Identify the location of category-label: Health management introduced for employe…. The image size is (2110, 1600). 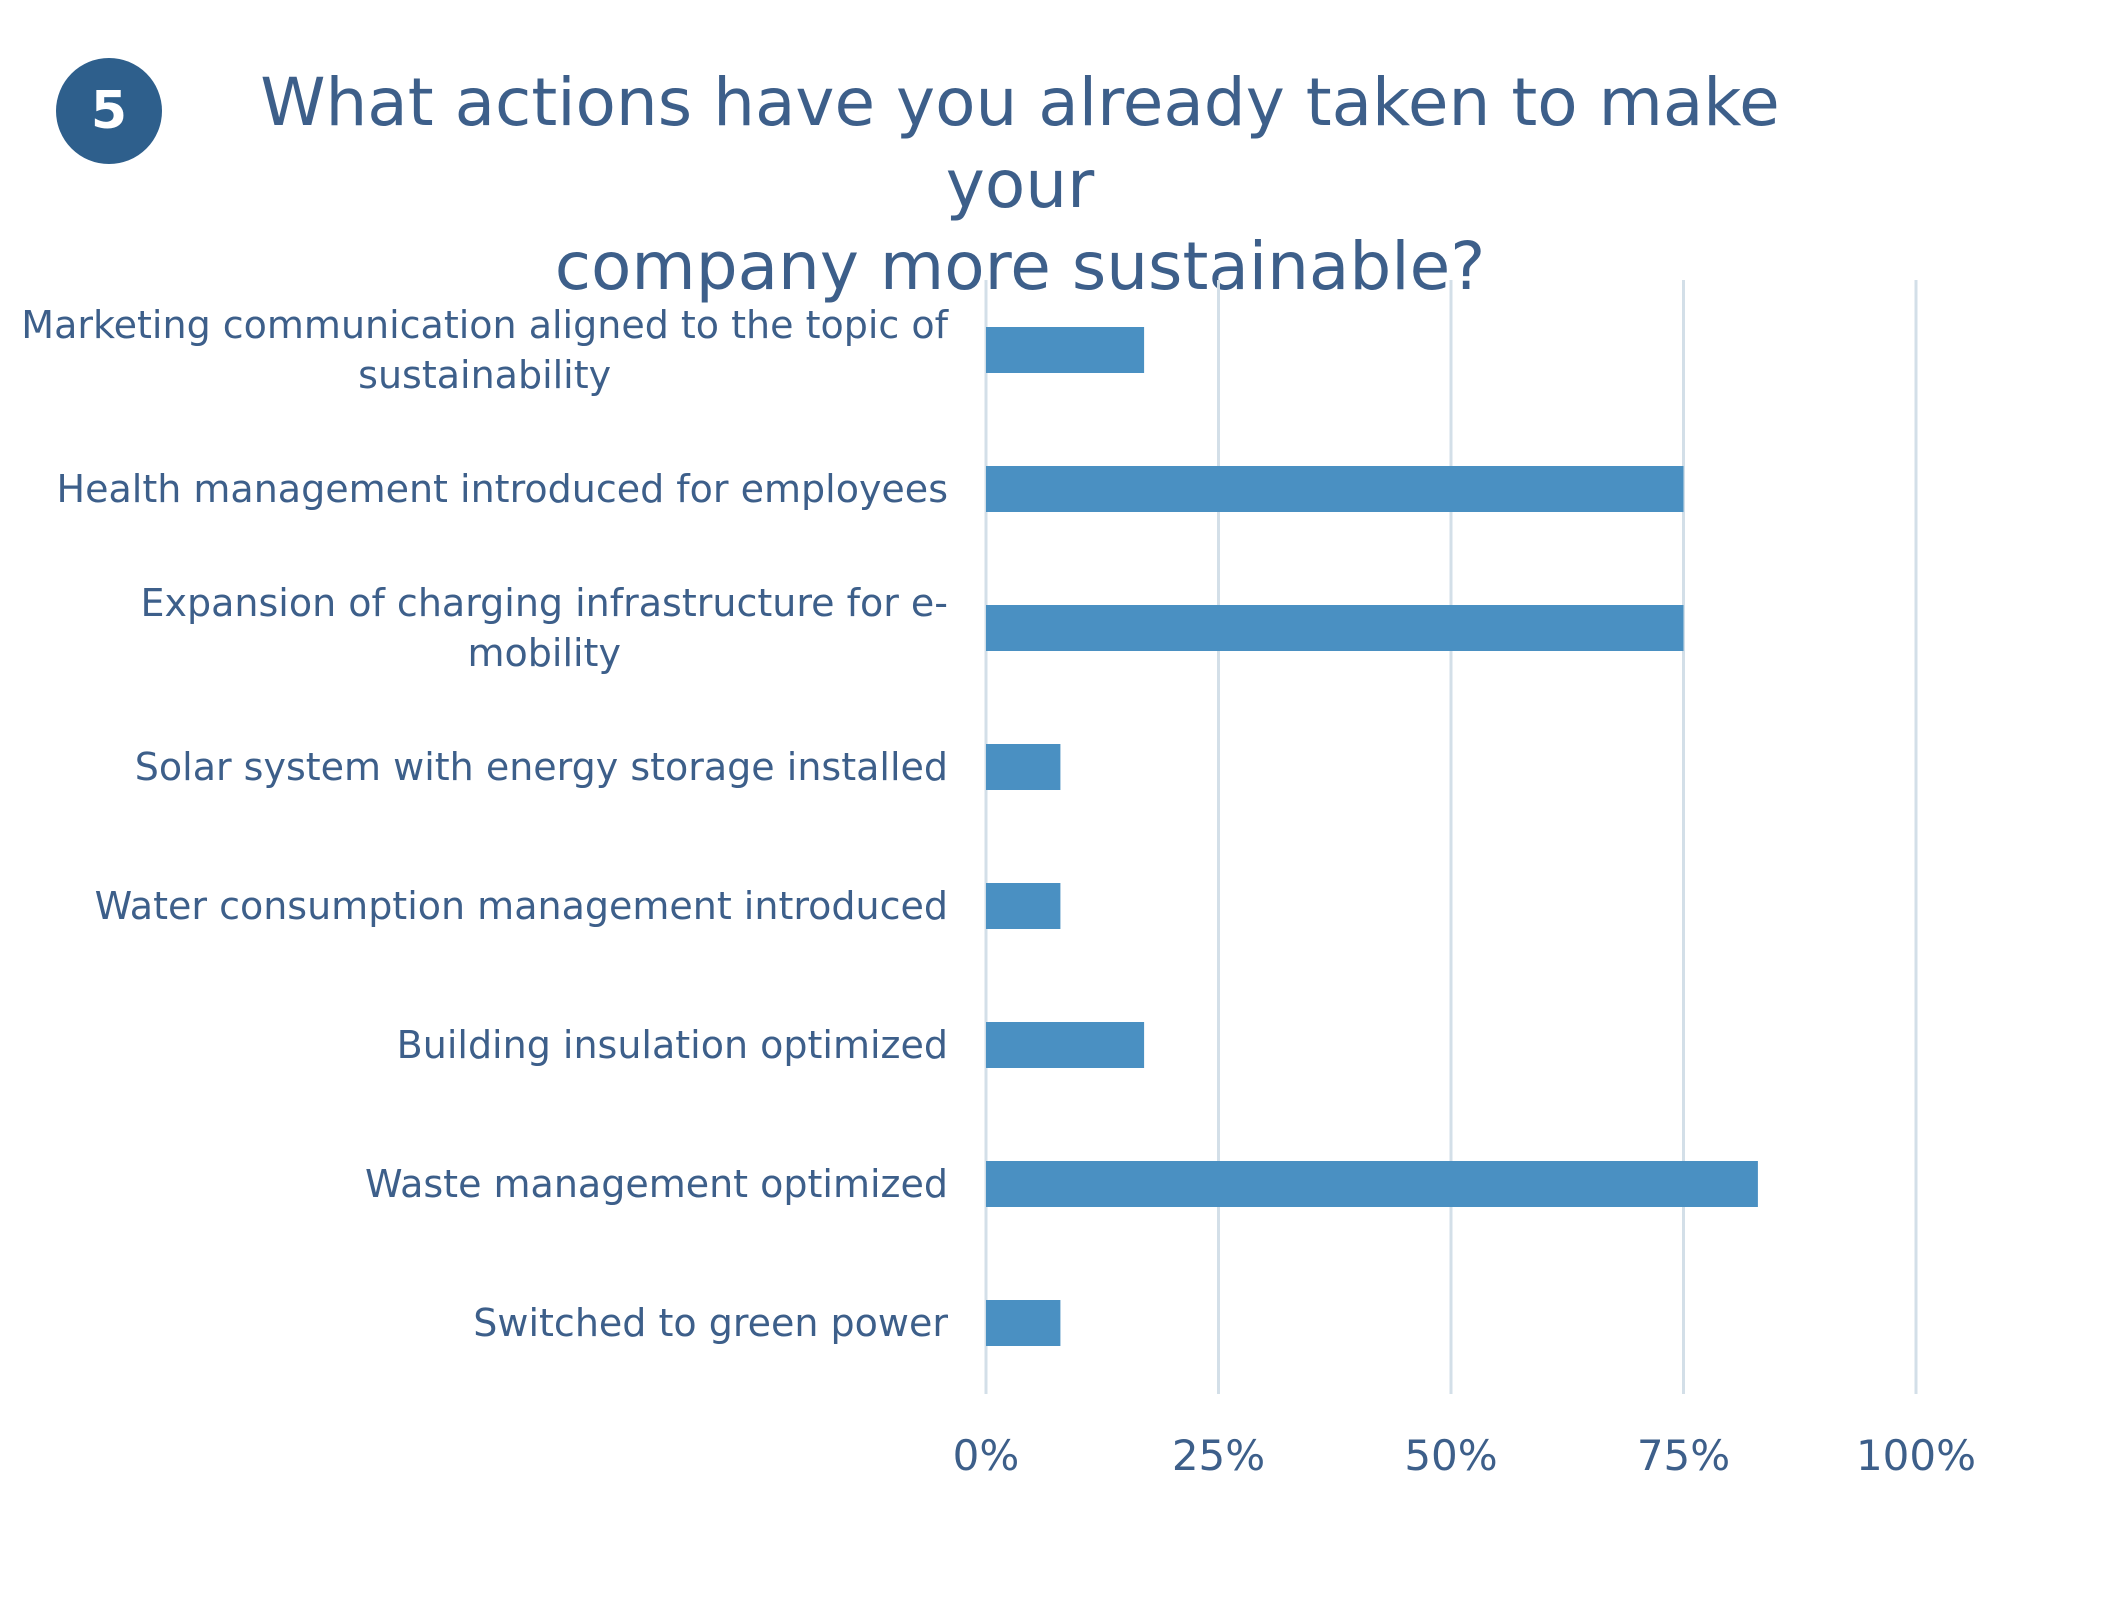
(502, 489).